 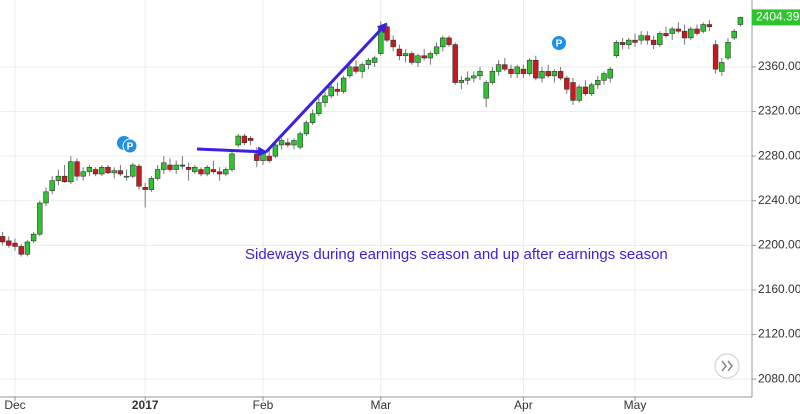 I want to click on x-tick-label: 2017, so click(x=145, y=405).